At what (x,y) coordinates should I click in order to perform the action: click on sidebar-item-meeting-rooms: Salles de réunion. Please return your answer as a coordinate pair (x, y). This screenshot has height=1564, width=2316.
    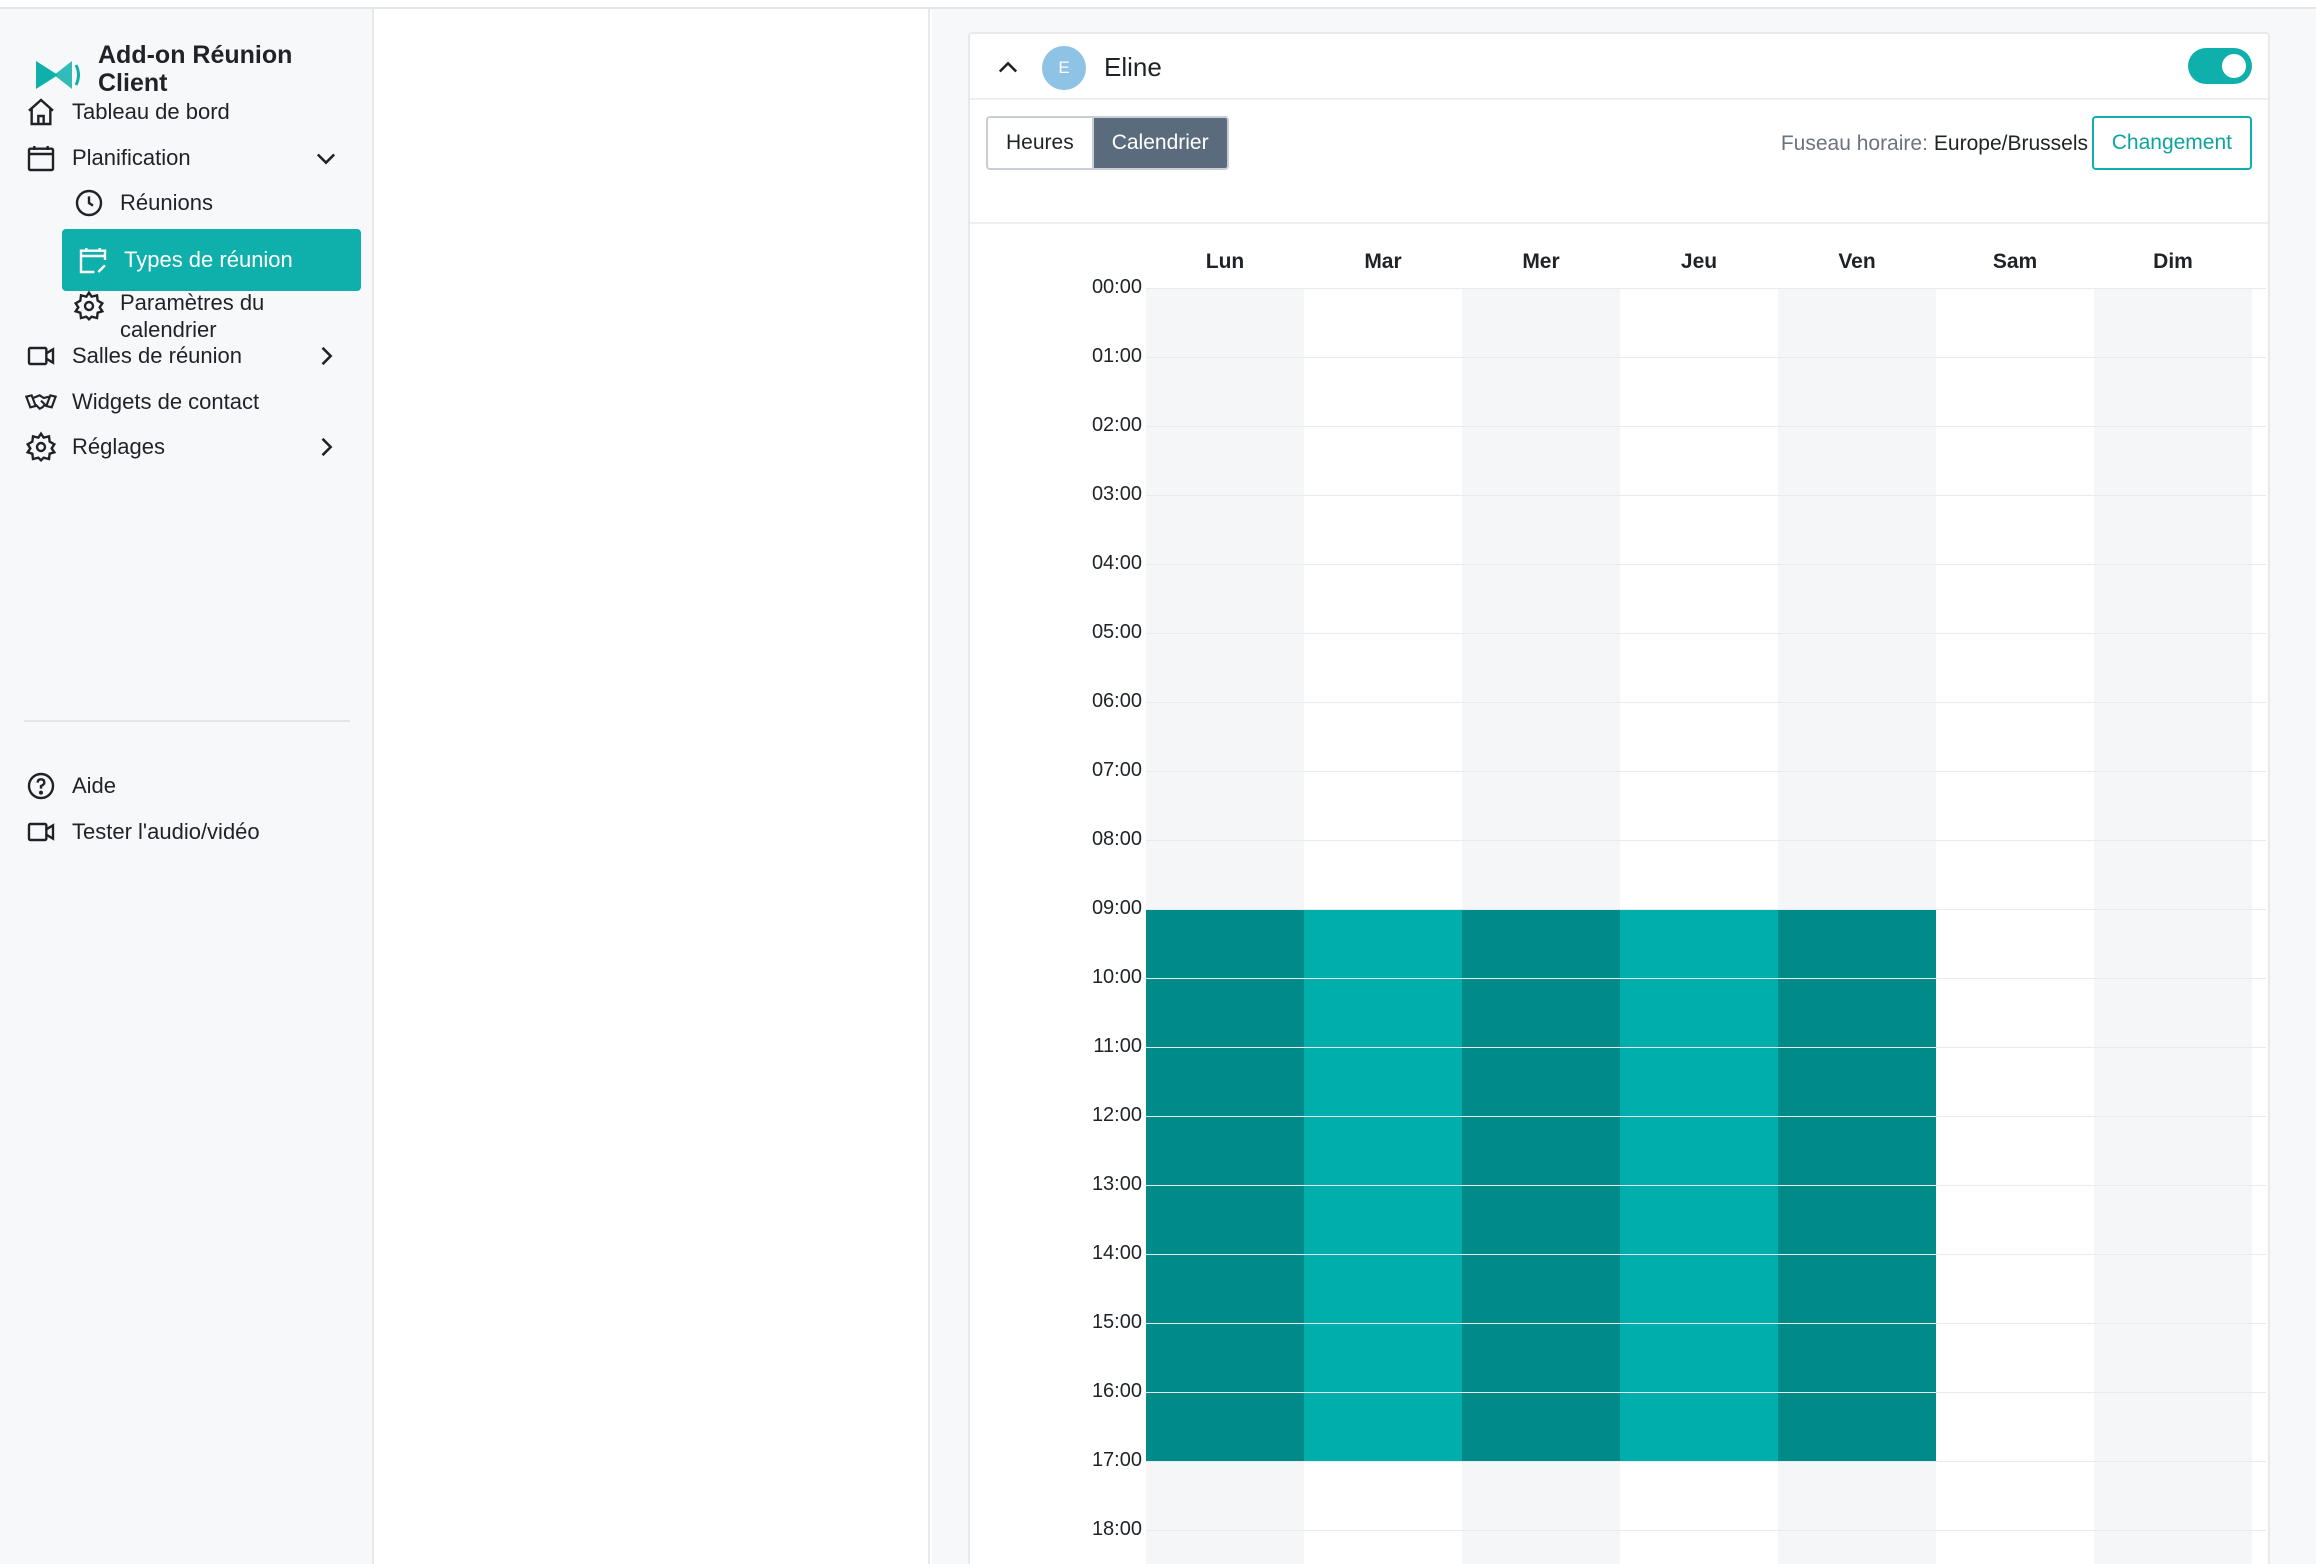
    Looking at the image, I should click on (192, 356).